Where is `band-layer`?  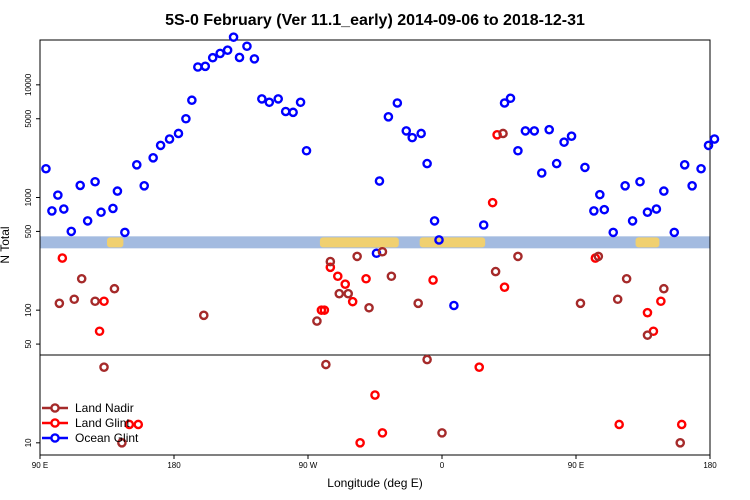 band-layer is located at coordinates (375, 242).